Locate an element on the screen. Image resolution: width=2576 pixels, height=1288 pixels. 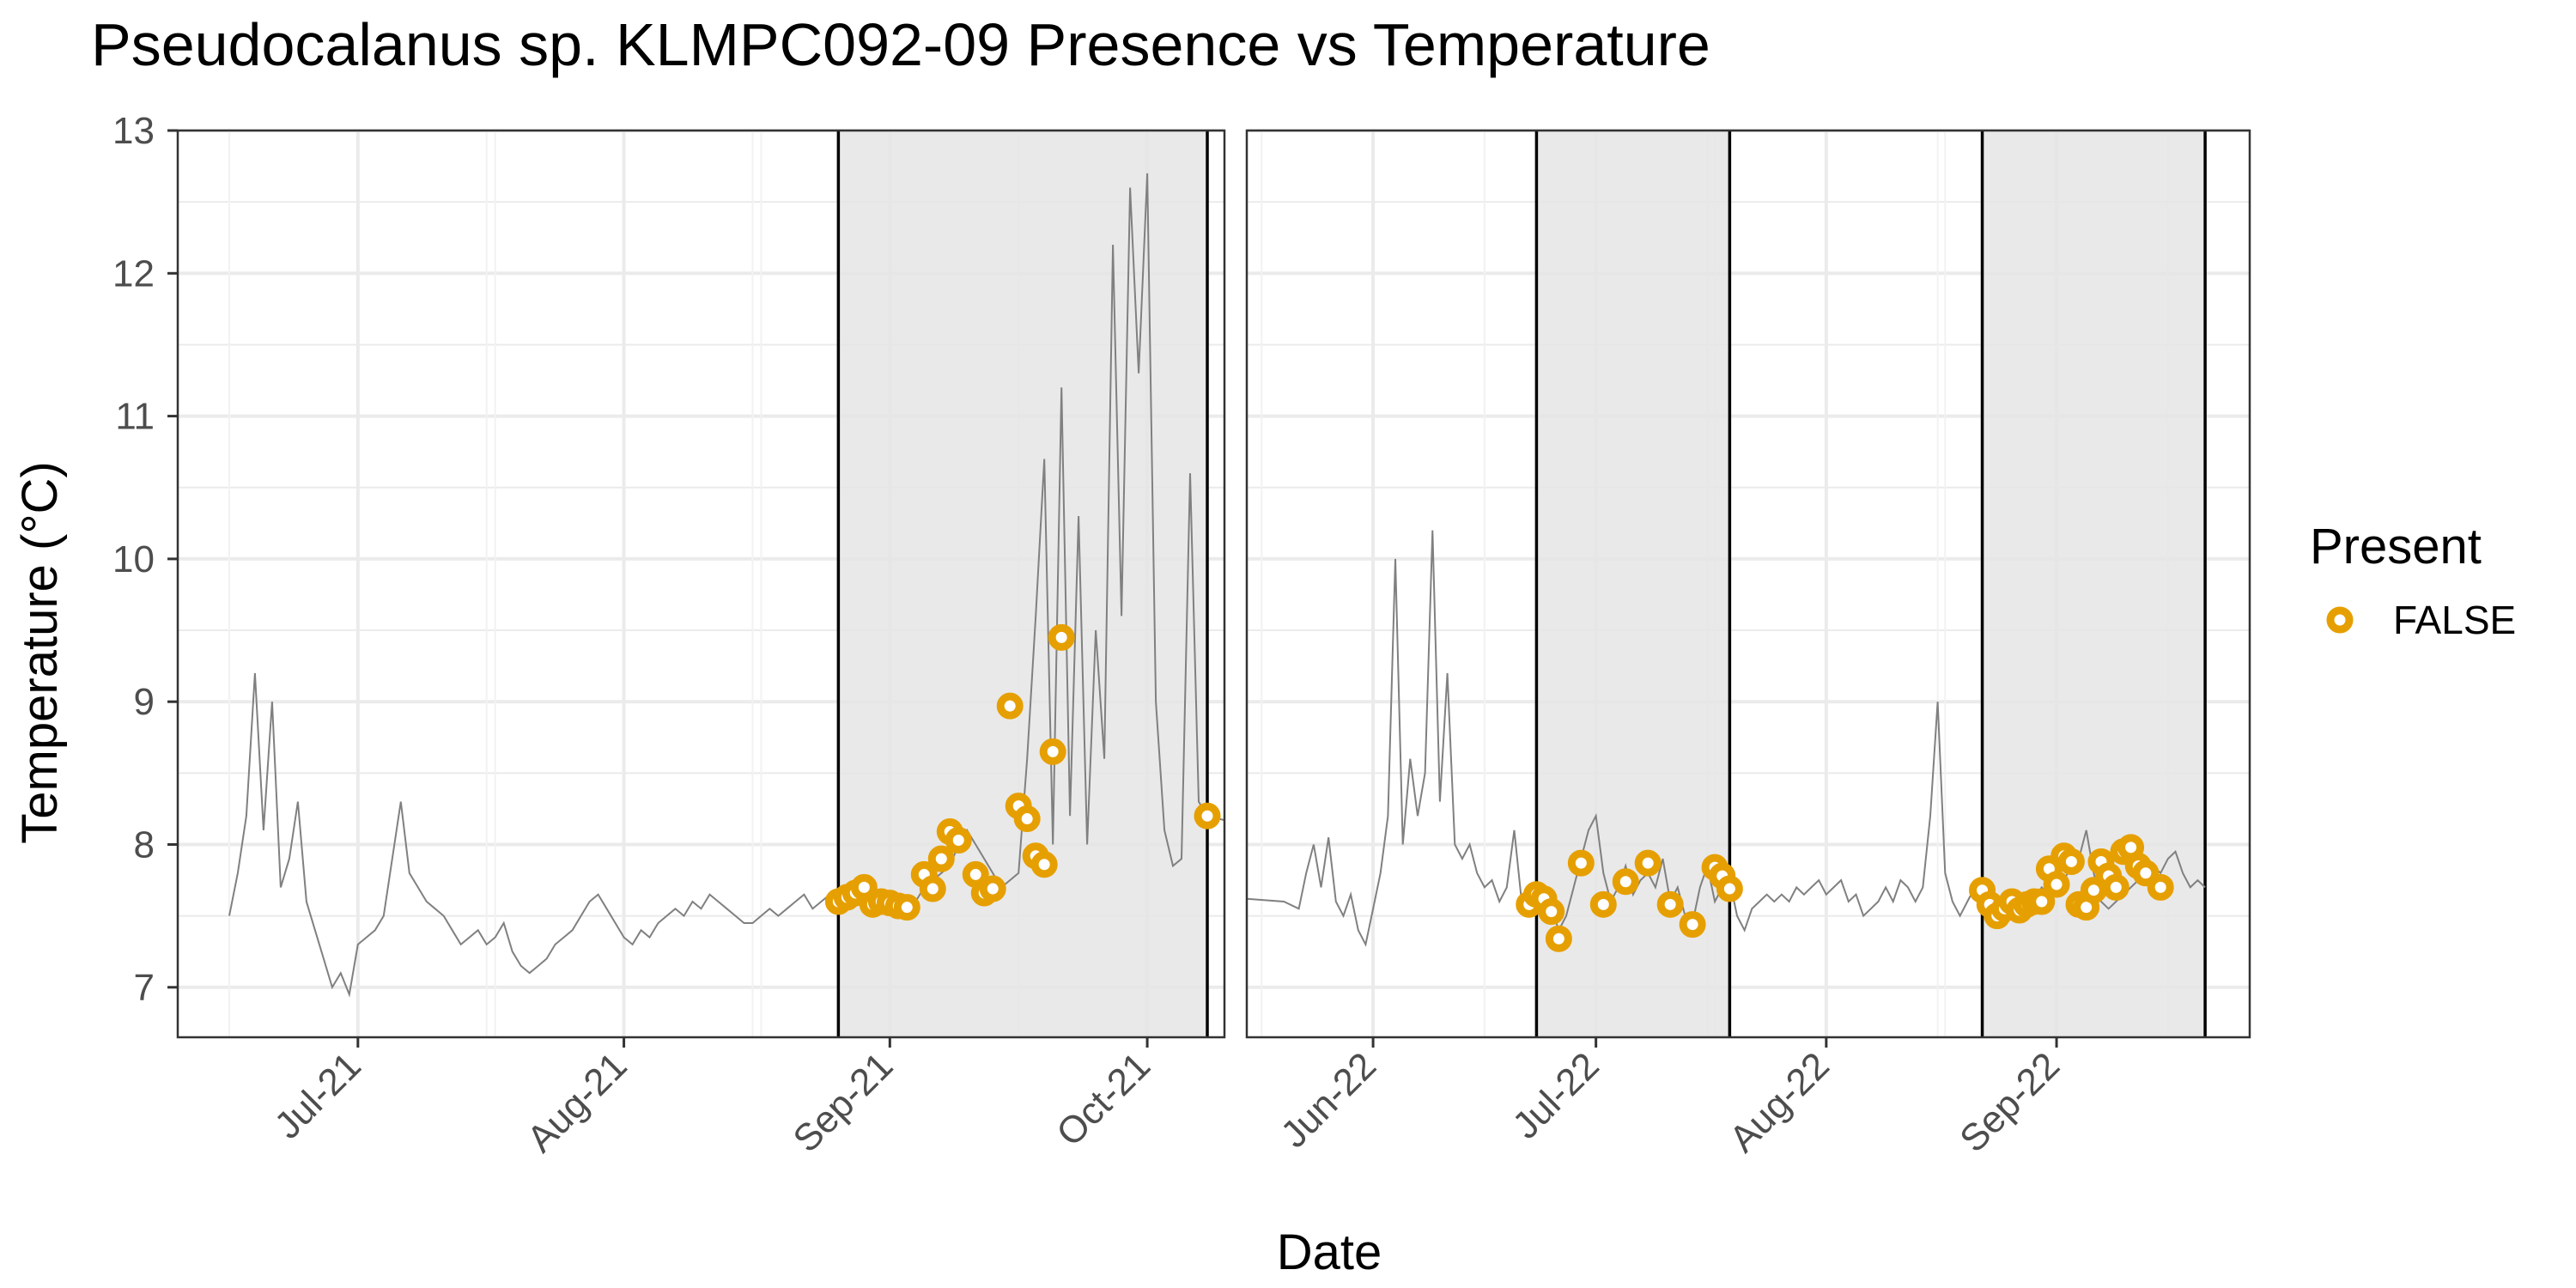
legend: Present FALSE is located at coordinates (2413, 580).